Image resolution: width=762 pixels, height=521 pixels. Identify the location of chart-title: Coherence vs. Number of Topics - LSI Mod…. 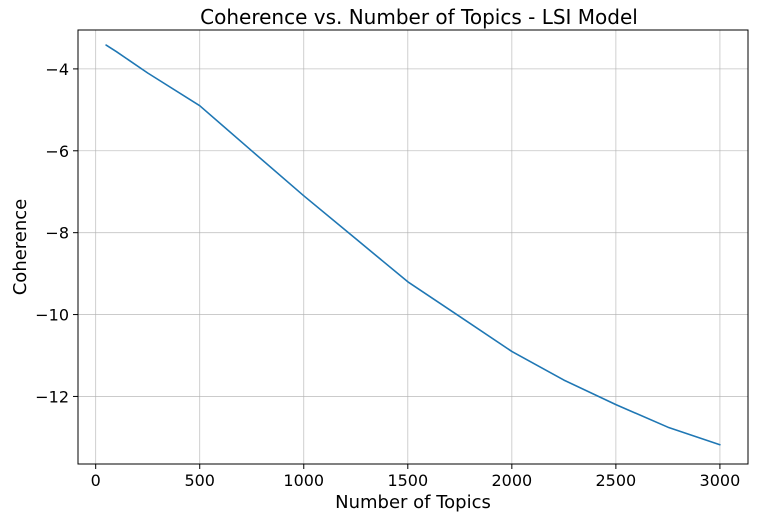
(419, 17).